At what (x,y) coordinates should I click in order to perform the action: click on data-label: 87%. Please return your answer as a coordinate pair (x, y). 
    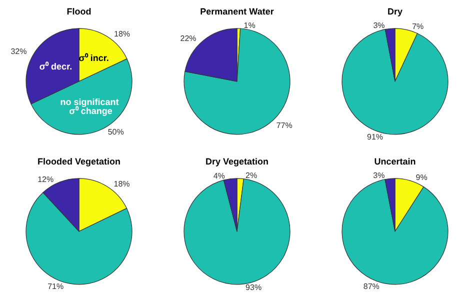
    Looking at the image, I should click on (371, 286).